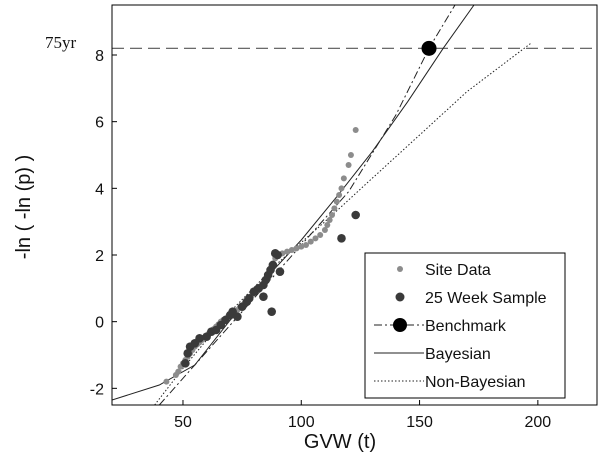 This screenshot has height=463, width=600. I want to click on y-tick-label: 4, so click(99, 189).